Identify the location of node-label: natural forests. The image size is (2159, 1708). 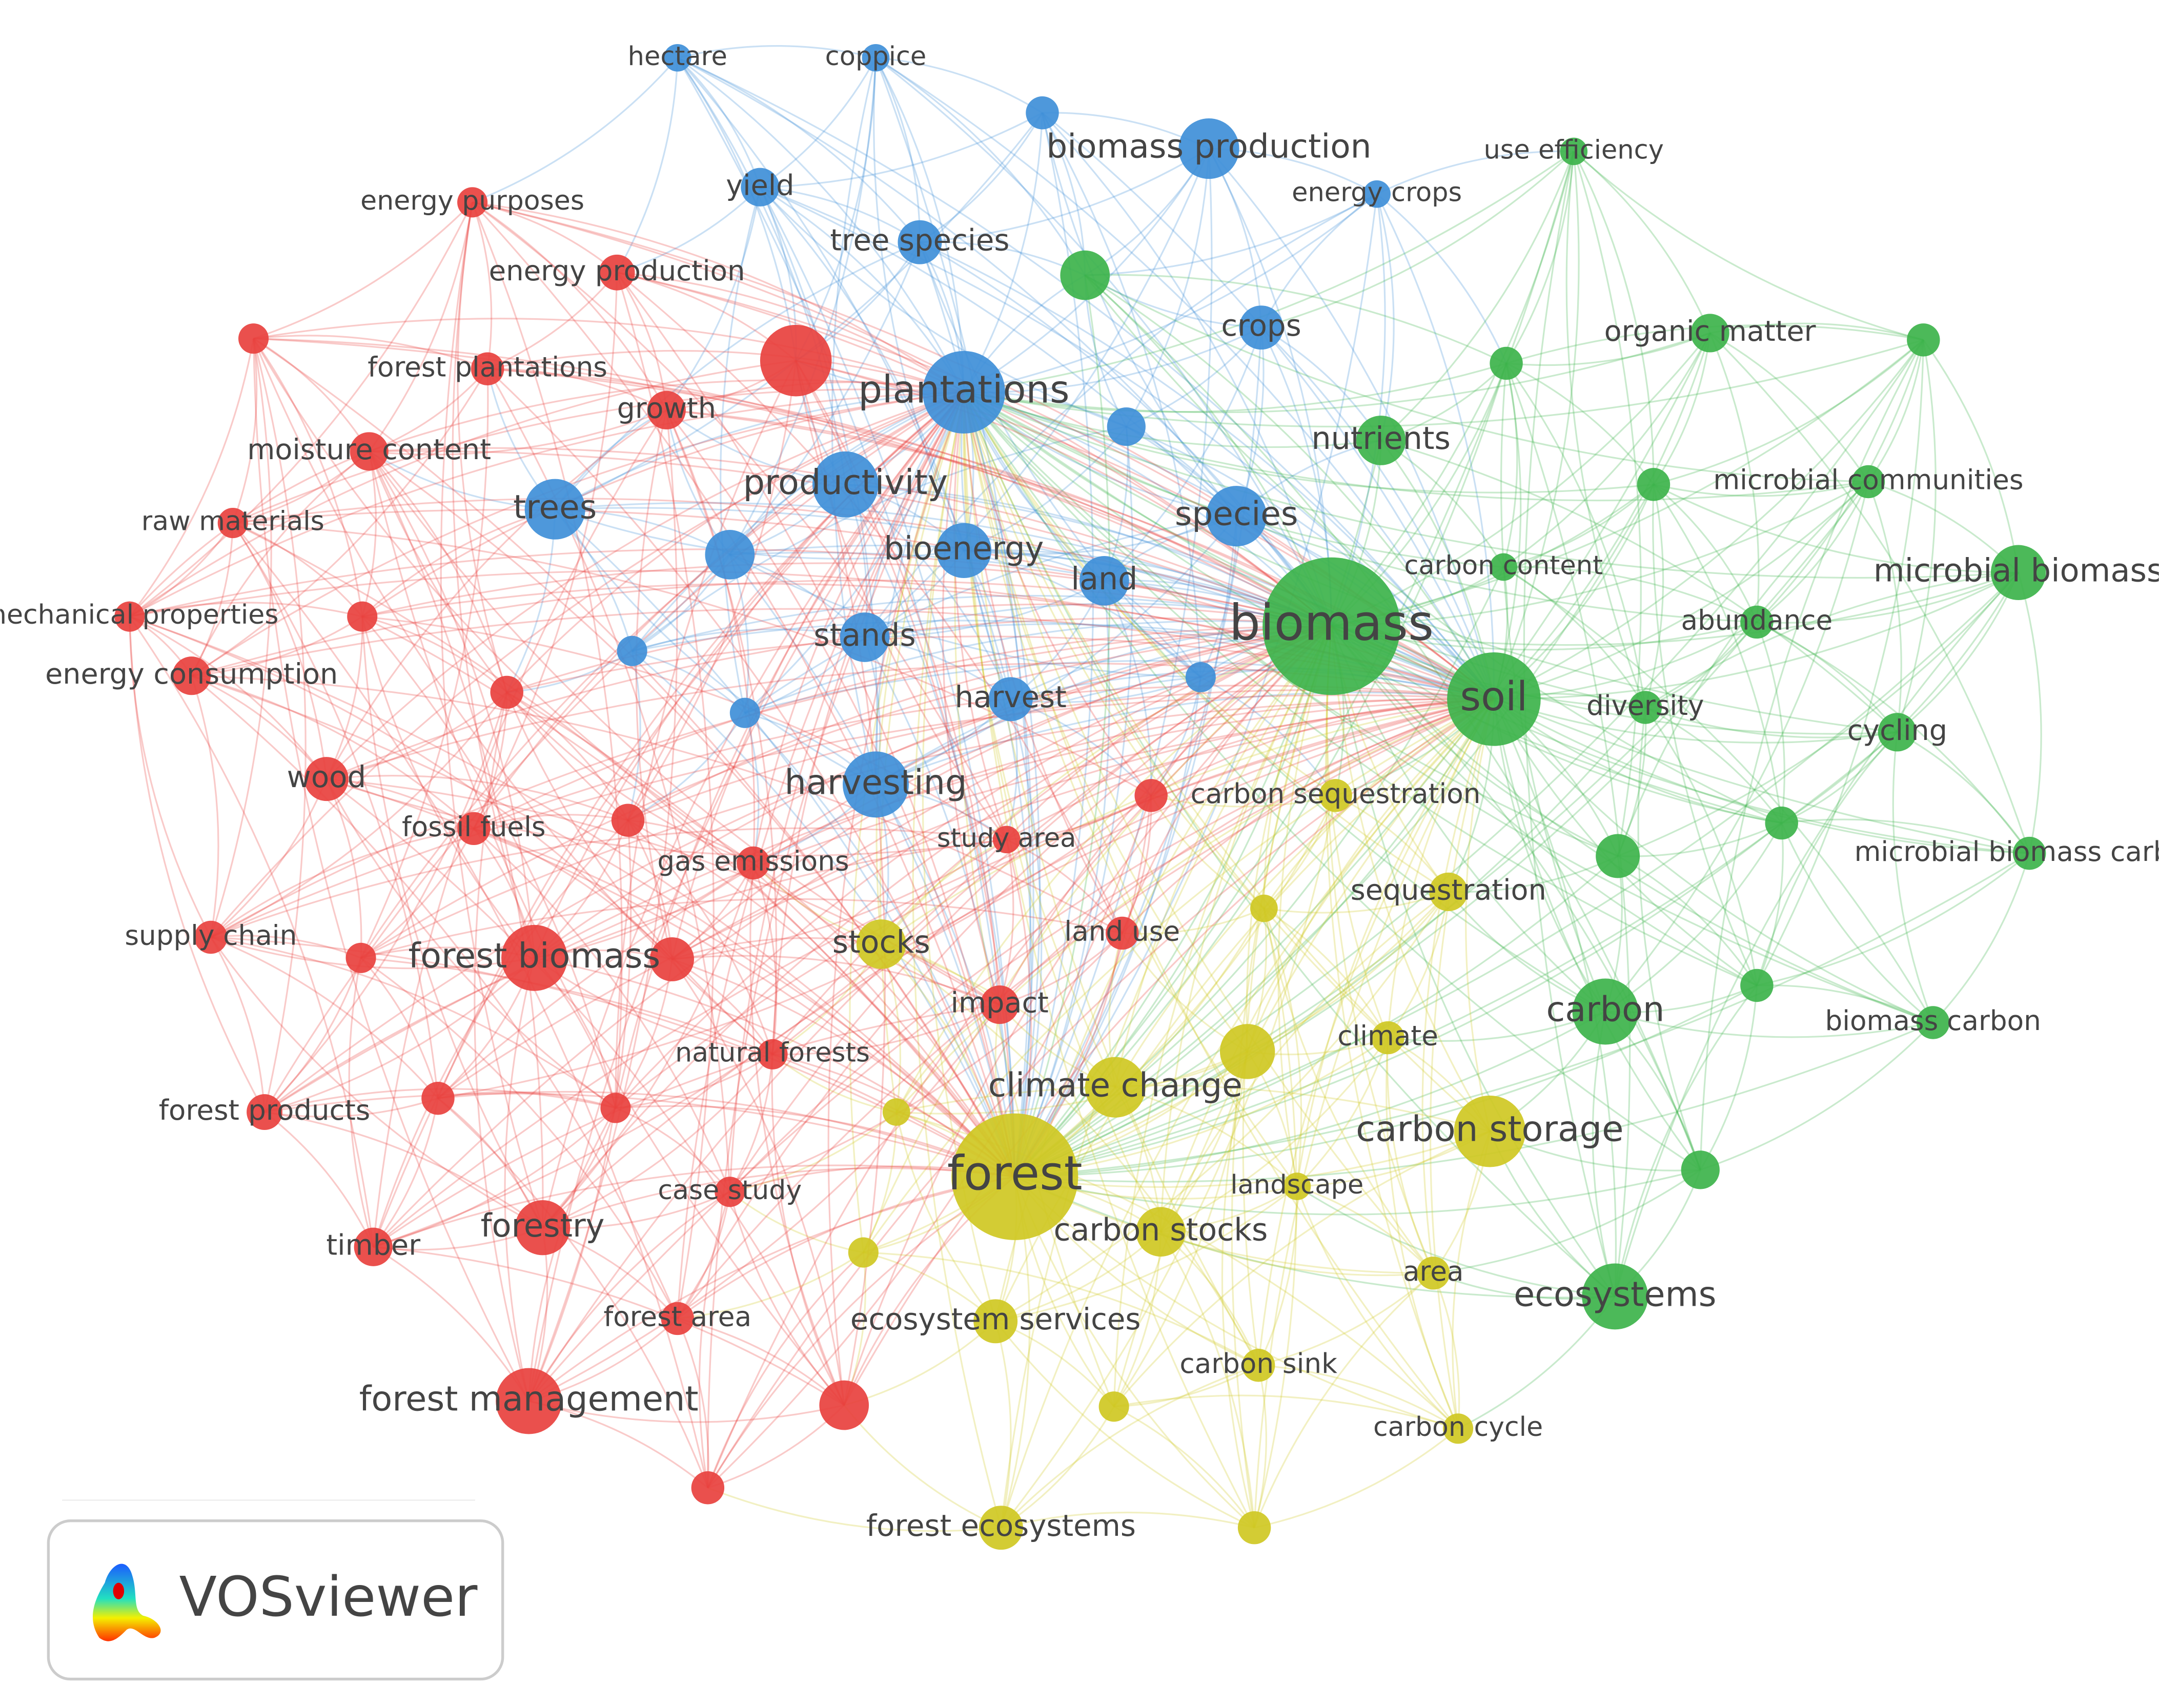
(772, 1052).